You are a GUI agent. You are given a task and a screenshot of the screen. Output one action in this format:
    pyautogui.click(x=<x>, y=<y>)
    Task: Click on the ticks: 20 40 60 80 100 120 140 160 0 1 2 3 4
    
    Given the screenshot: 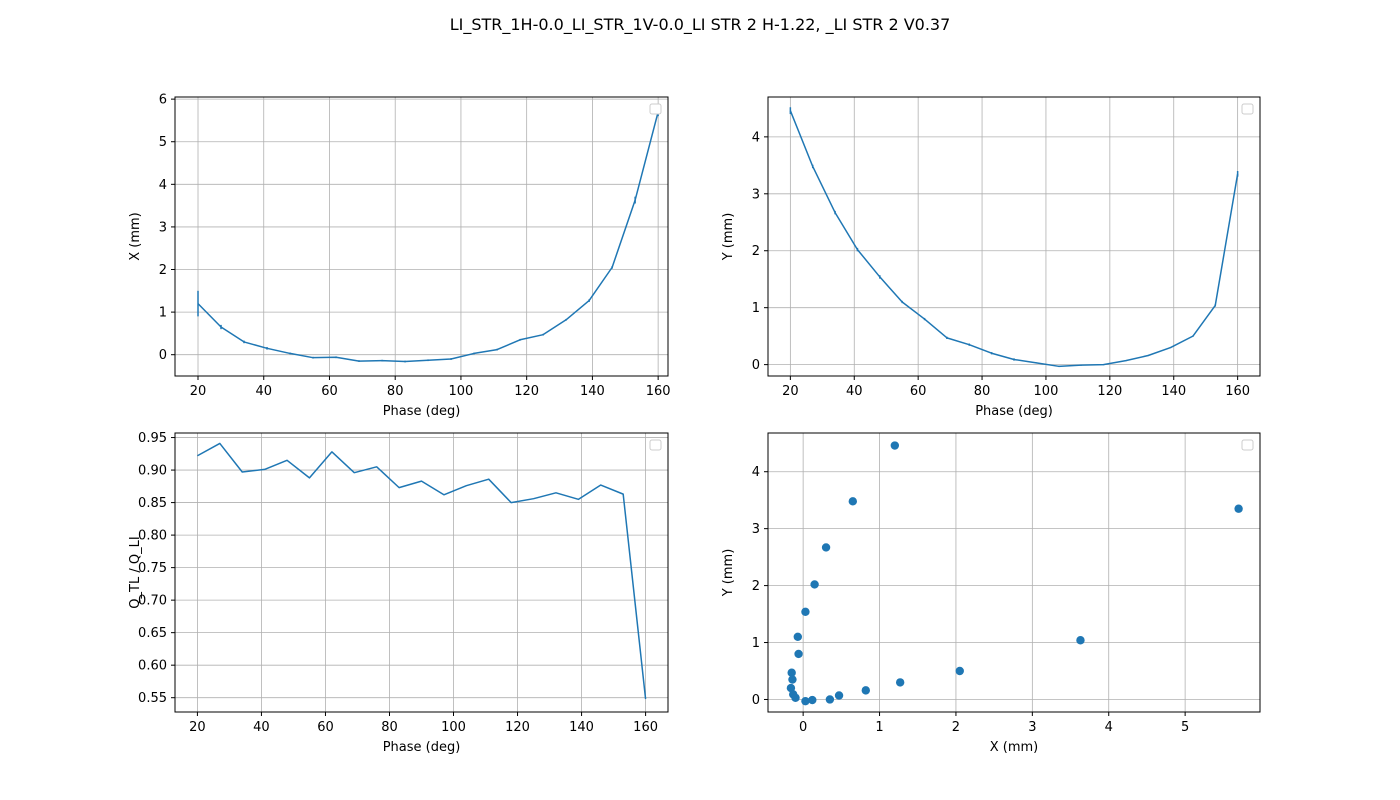 What is the action you would take?
    pyautogui.click(x=1001, y=264)
    